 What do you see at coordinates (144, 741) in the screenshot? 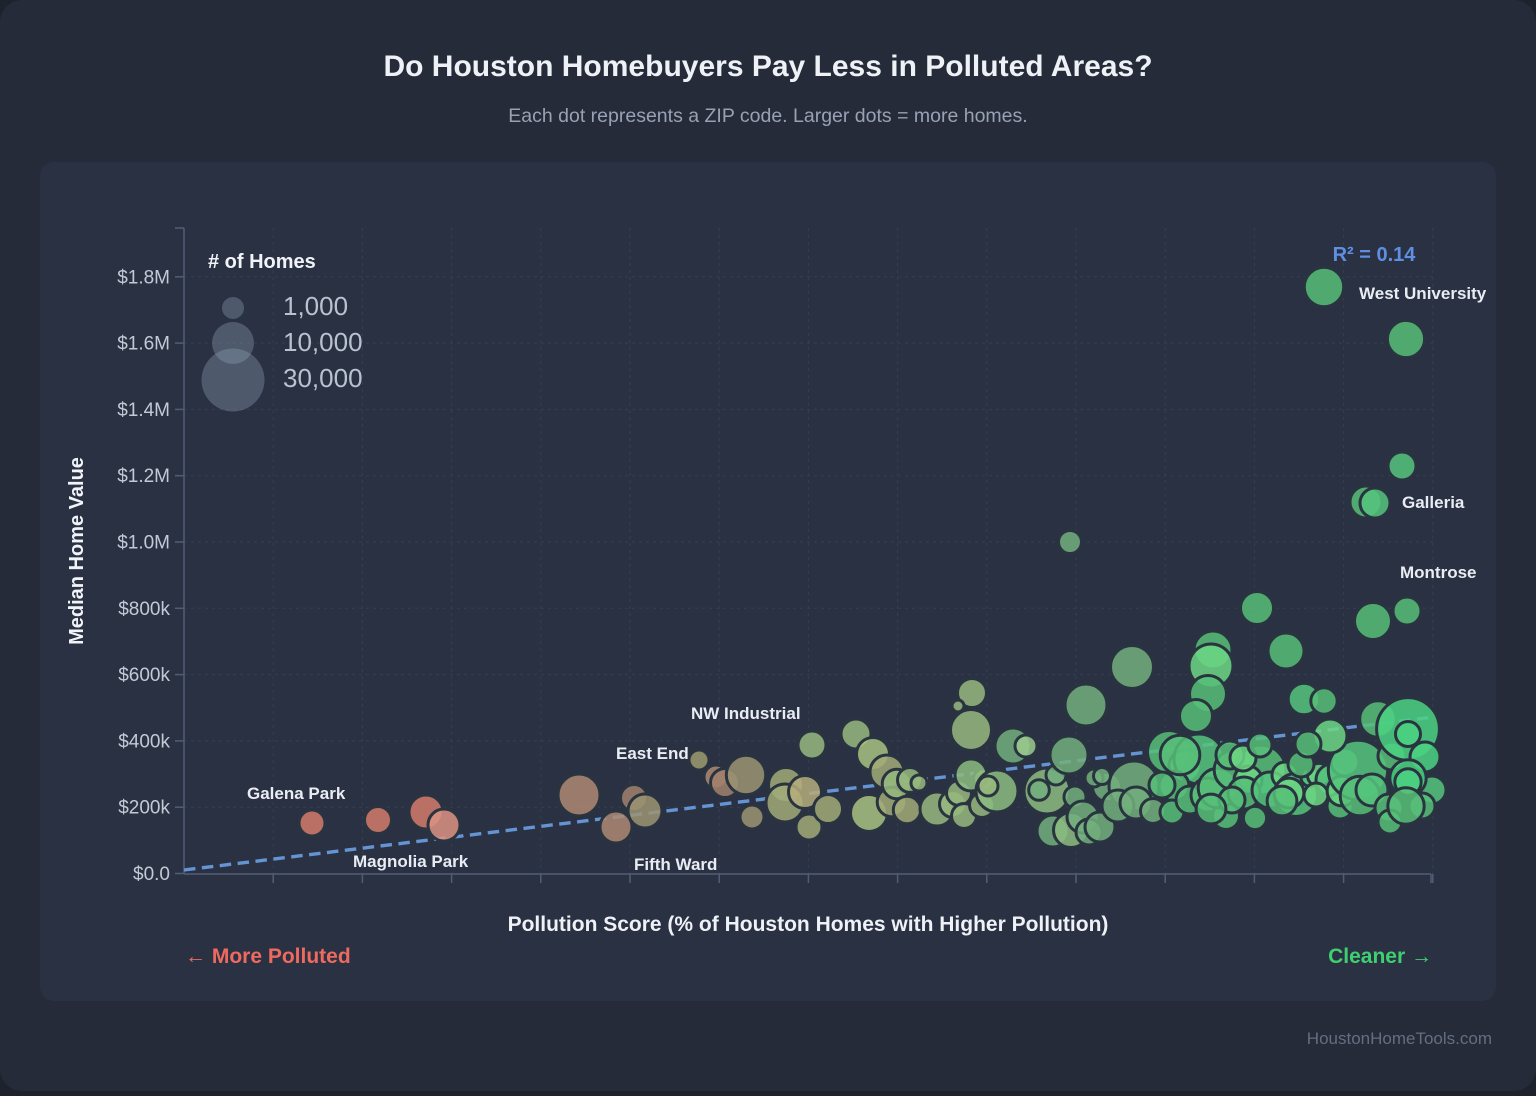
I see `svg-text: $400k` at bounding box center [144, 741].